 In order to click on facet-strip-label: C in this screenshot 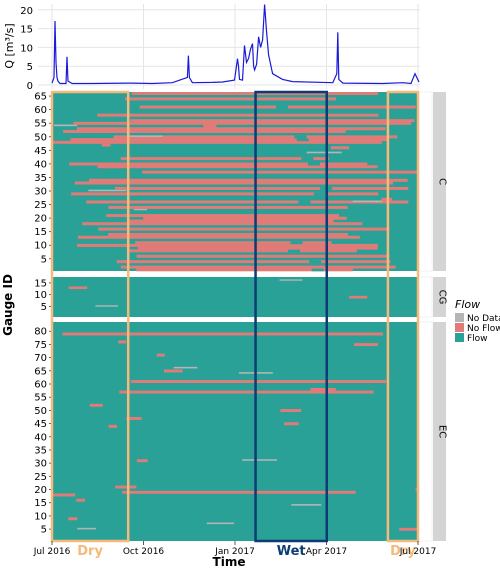, I will do `click(442, 181)`.